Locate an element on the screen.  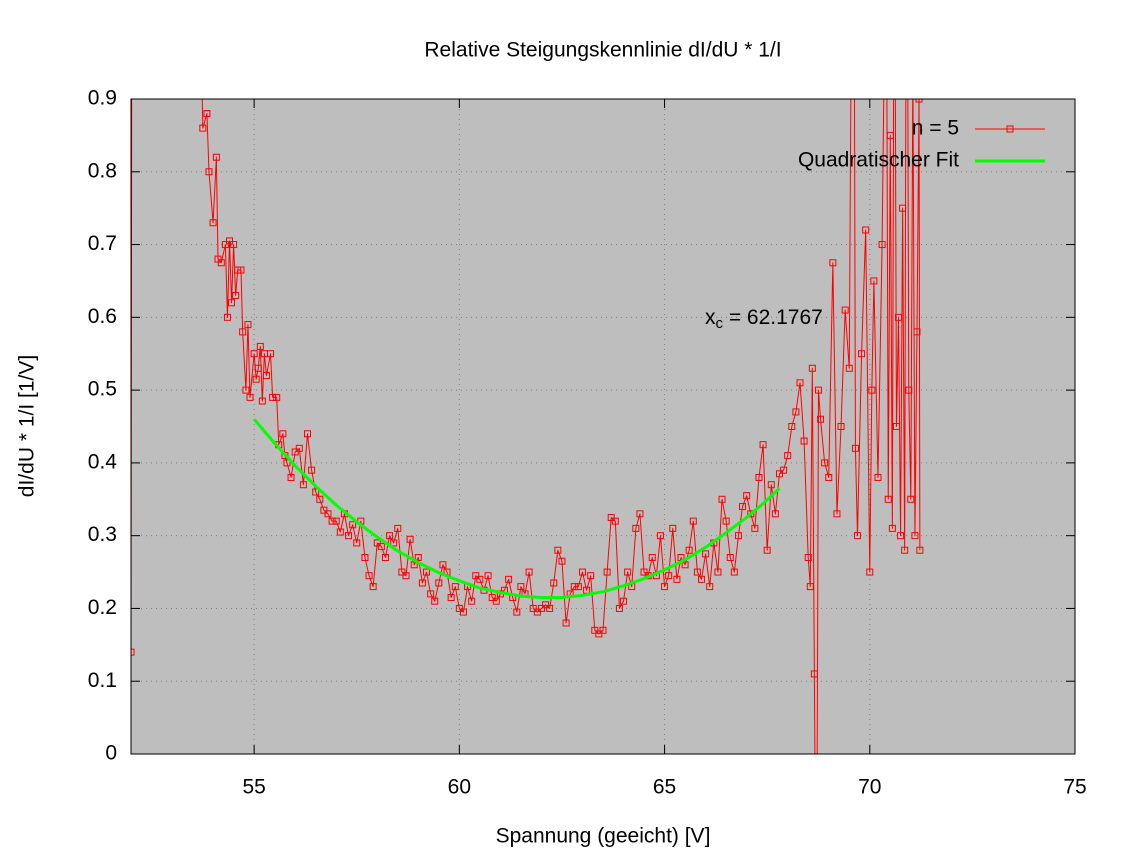
legend-label: Quadratischer Fit is located at coordinates (878, 160).